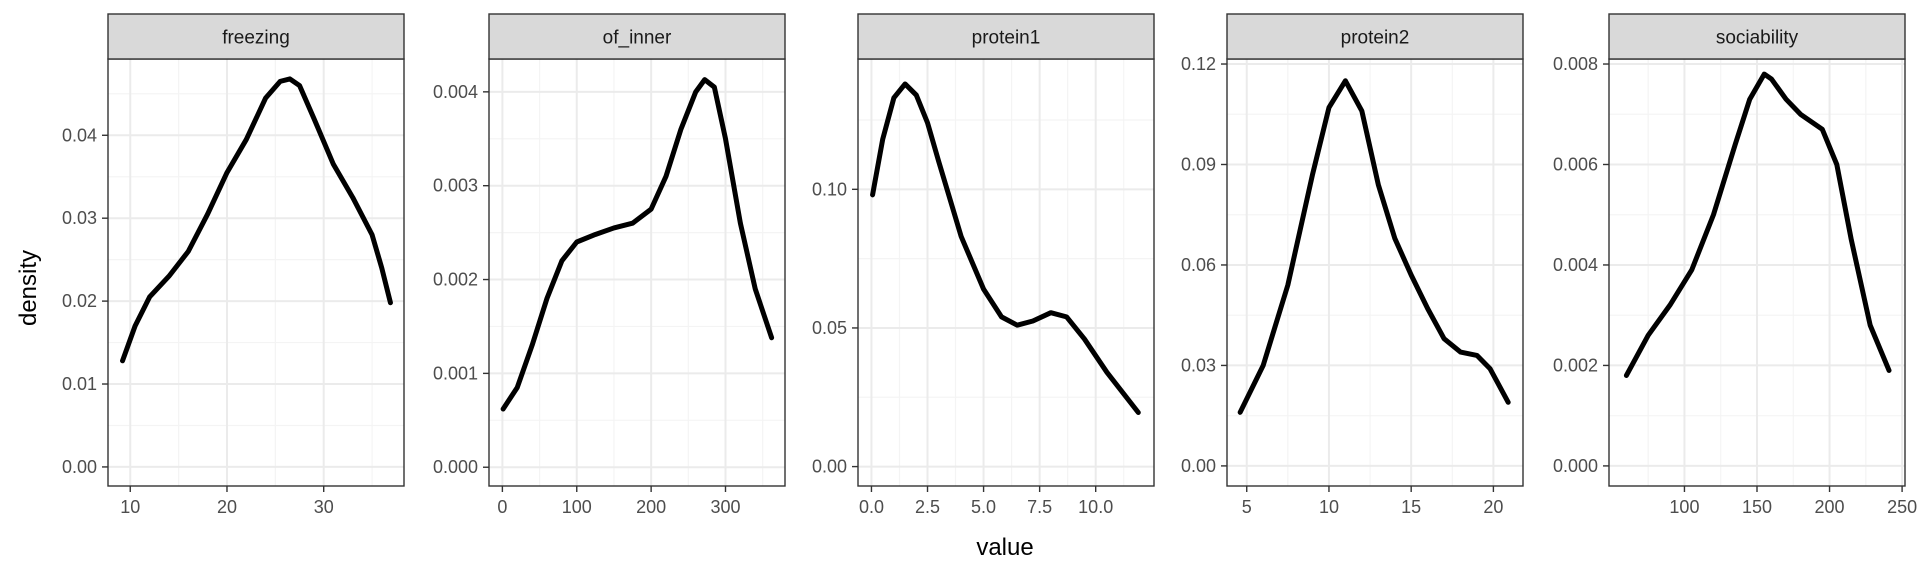  I want to click on x-tick-label: 150, so click(1757, 507).